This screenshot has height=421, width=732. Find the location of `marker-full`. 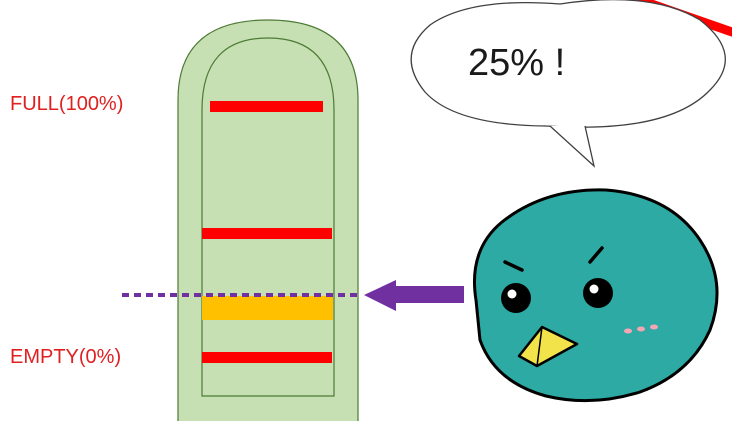

marker-full is located at coordinates (266, 106).